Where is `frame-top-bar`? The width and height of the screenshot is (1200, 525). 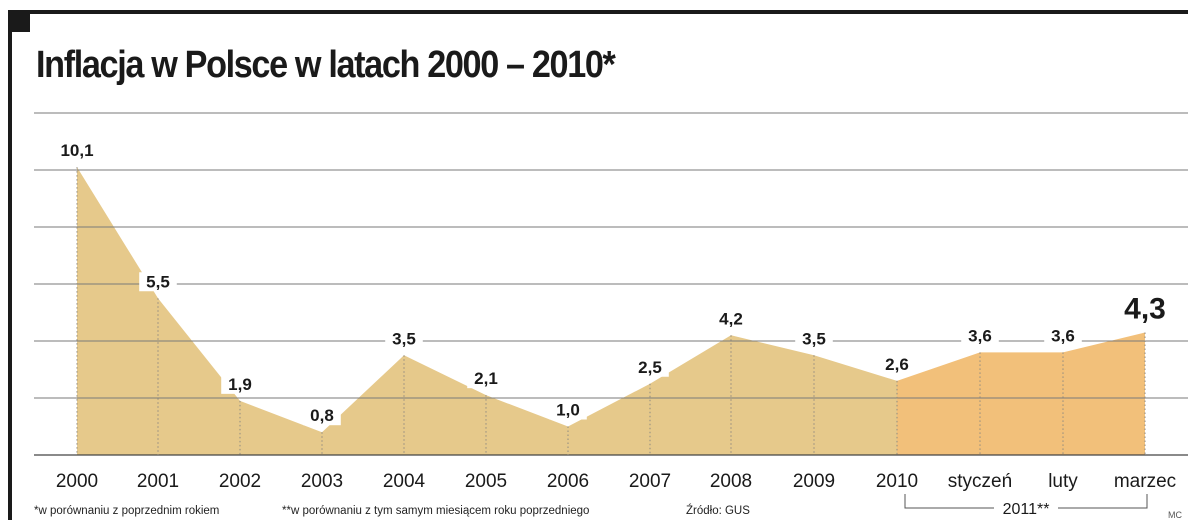 frame-top-bar is located at coordinates (598, 12).